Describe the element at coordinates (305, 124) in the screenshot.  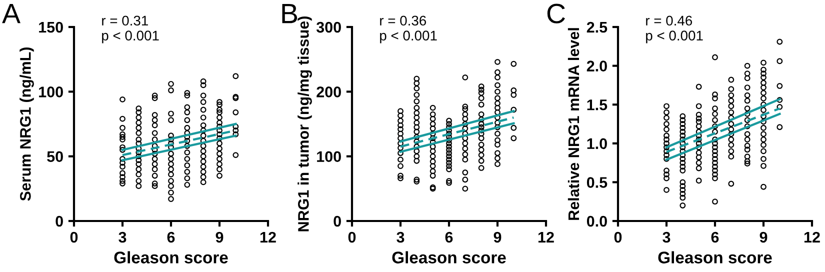
I see `y-axis-title: NRG1 in tumor (ng/mg tissue)` at that location.